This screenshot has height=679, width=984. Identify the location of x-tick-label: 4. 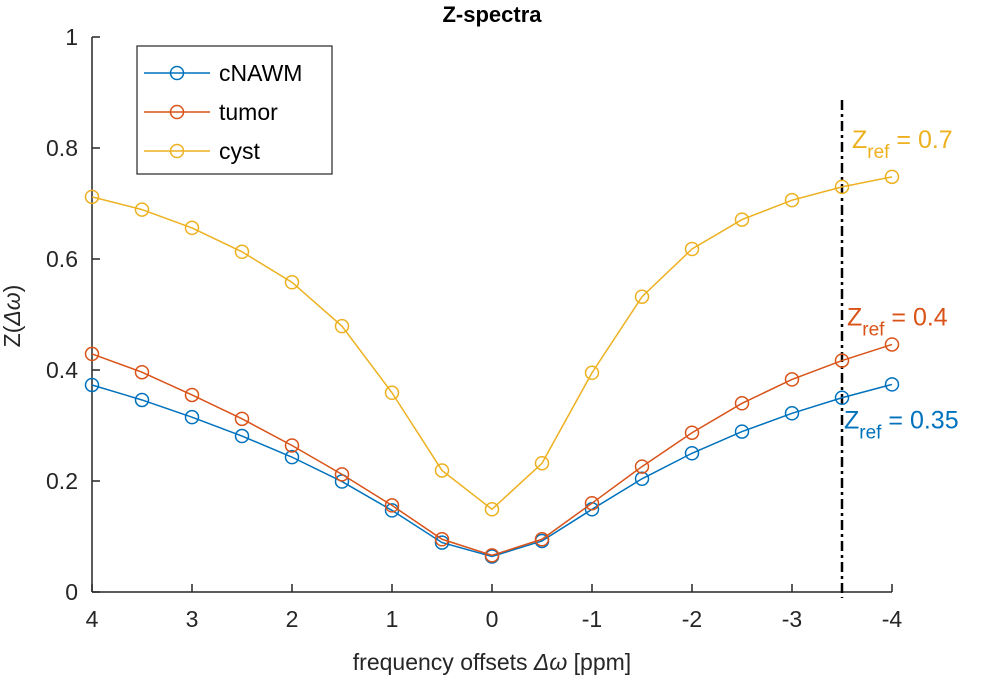
(92, 619).